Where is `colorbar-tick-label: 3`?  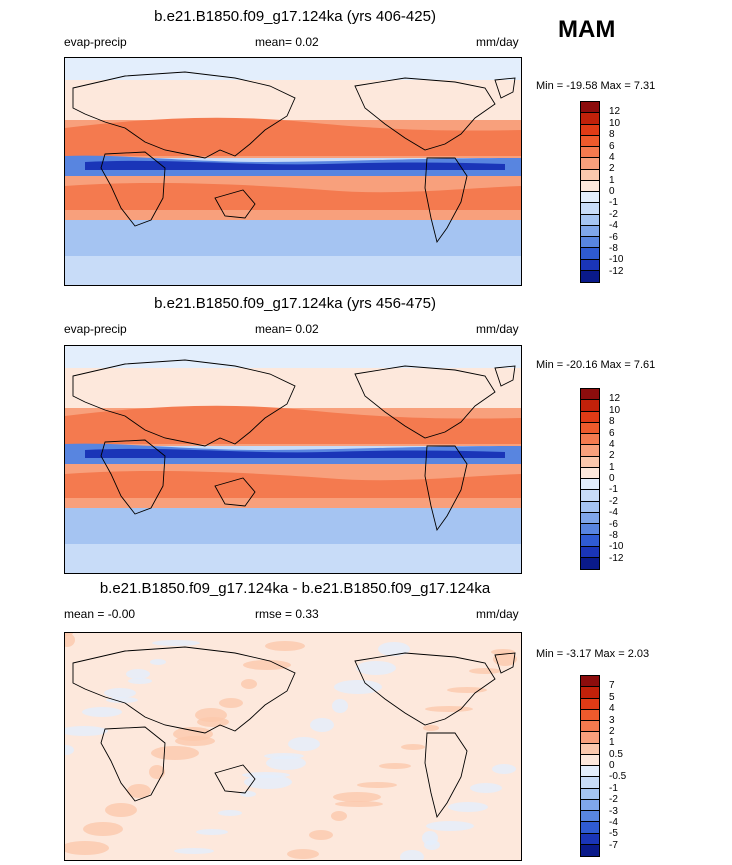
colorbar-tick-label: 3 is located at coordinates (612, 720).